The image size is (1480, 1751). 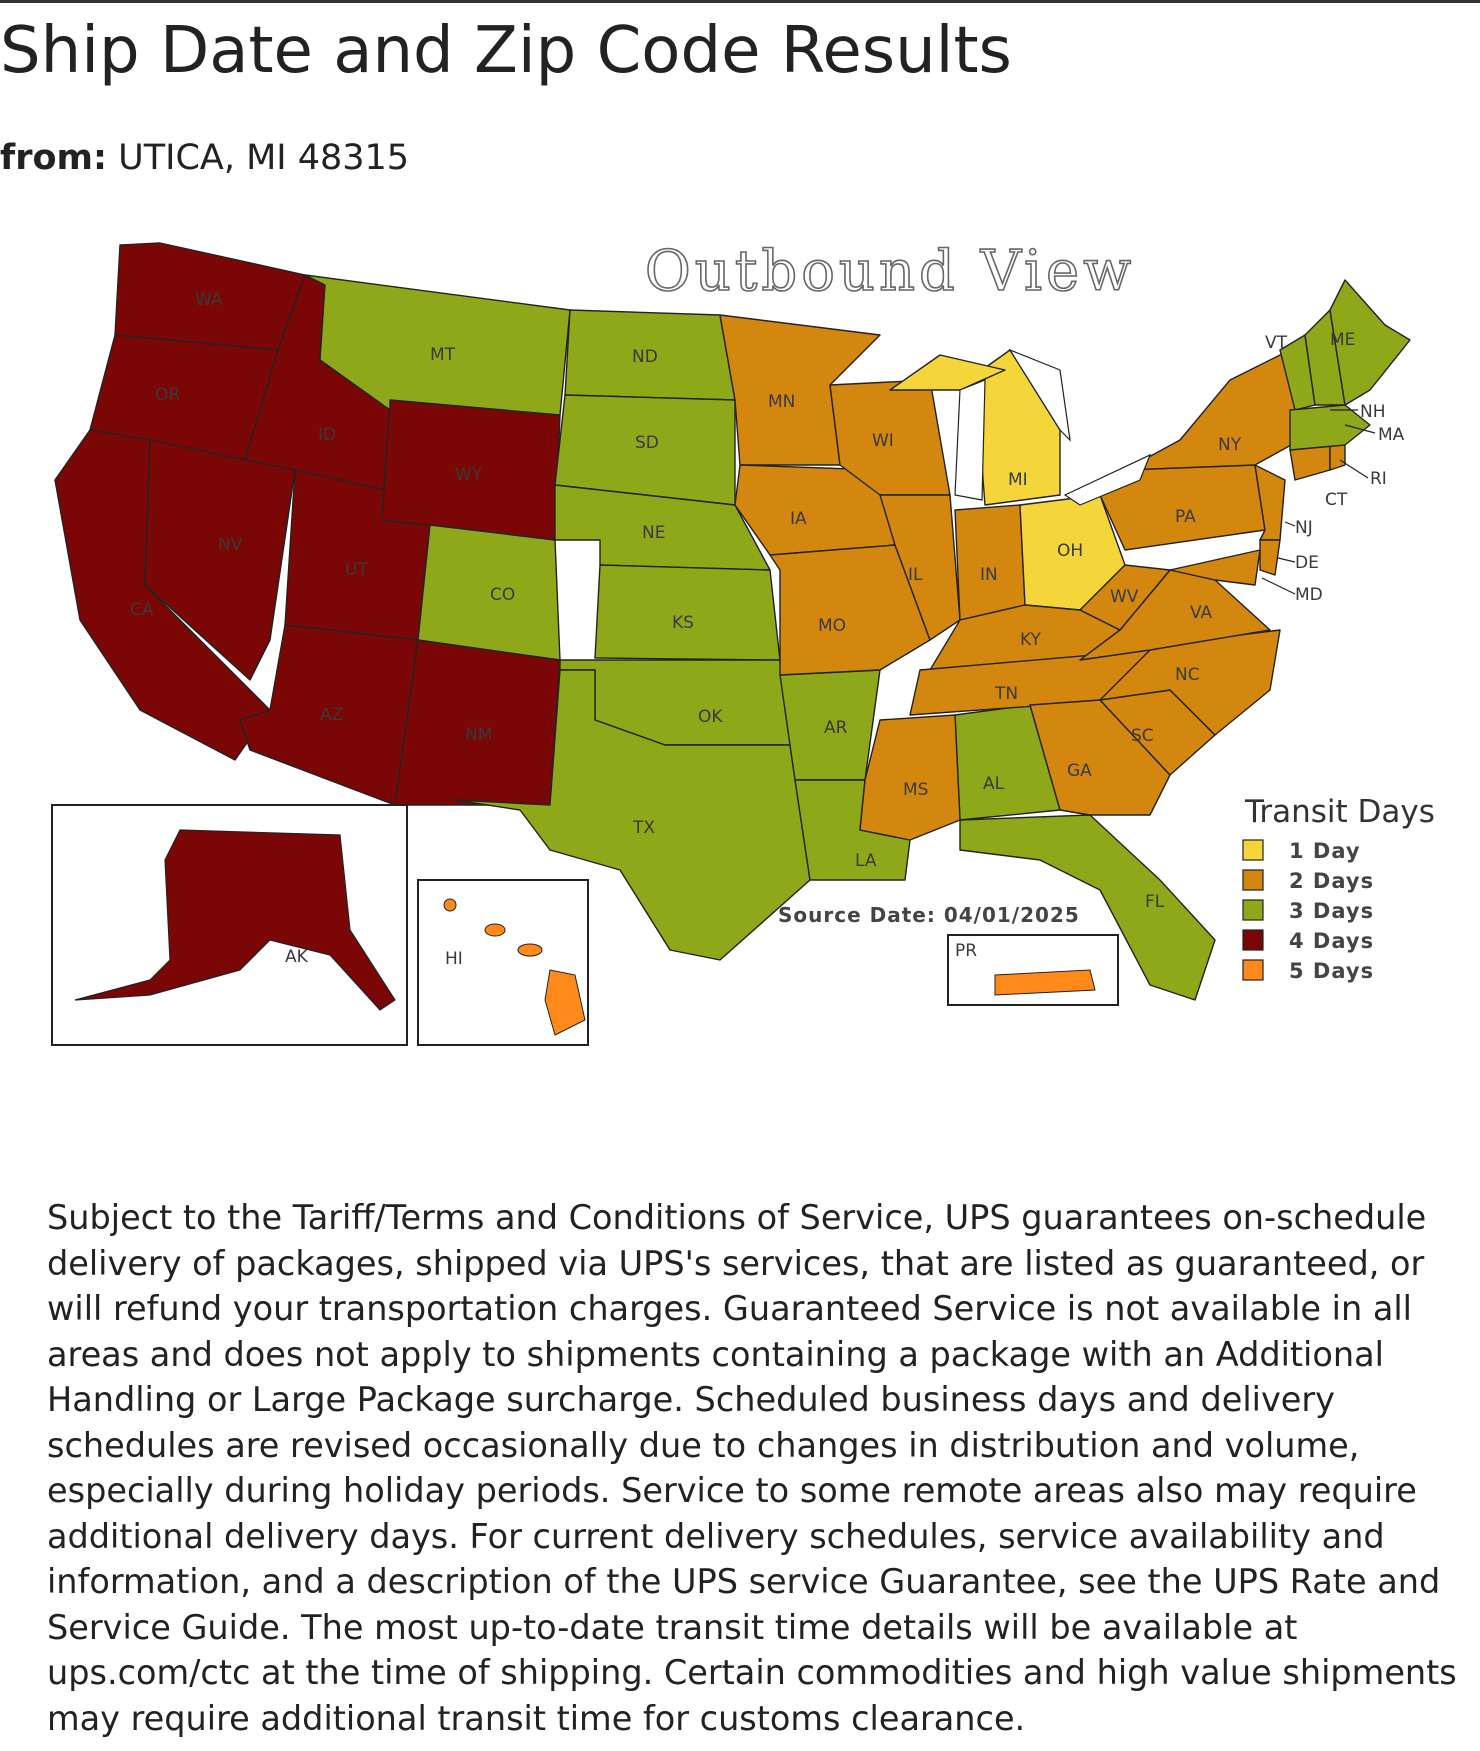 What do you see at coordinates (994, 784) in the screenshot?
I see `label-AL: AL` at bounding box center [994, 784].